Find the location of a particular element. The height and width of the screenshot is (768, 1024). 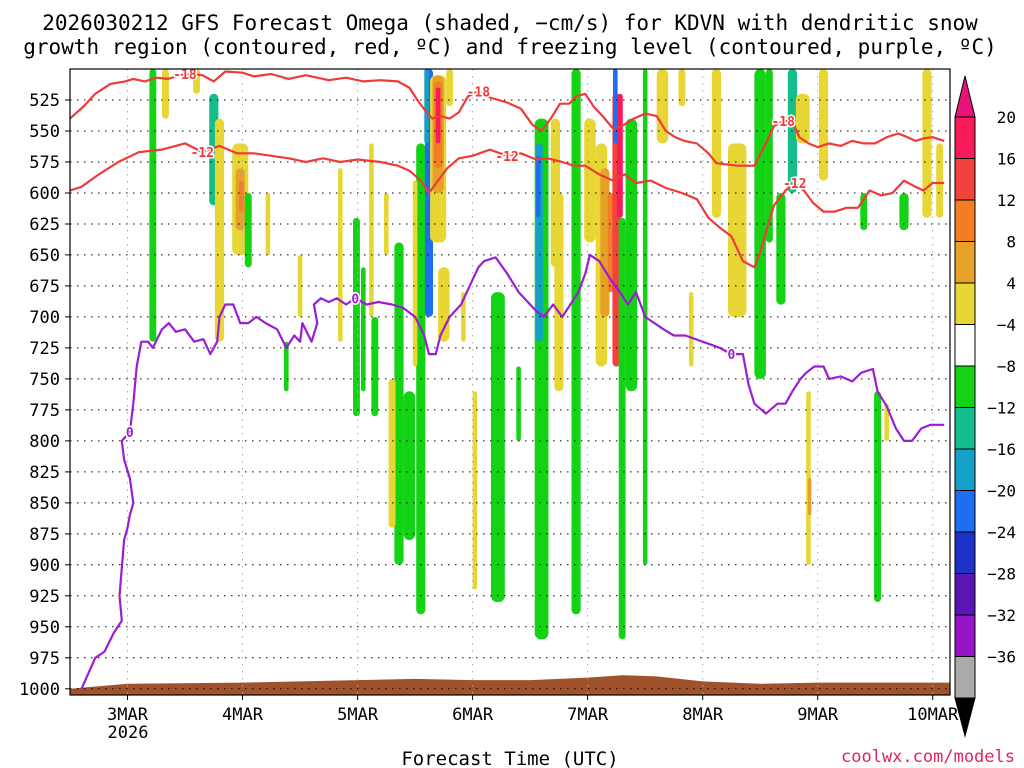

y-tick-label: 600 is located at coordinates (44, 194).